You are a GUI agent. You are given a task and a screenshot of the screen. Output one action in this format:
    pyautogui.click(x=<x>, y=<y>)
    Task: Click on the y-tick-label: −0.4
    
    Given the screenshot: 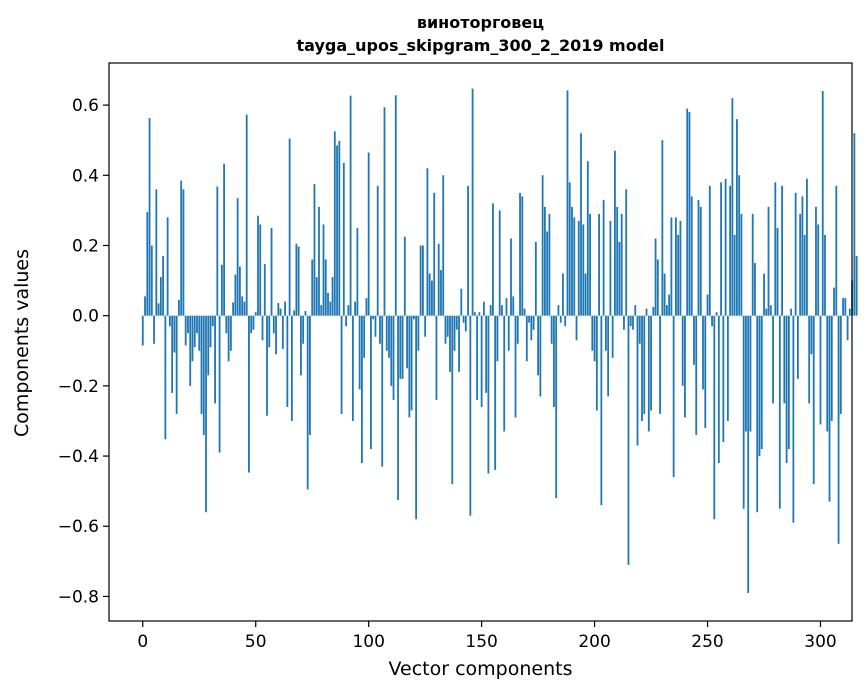 What is the action you would take?
    pyautogui.click(x=78, y=457)
    